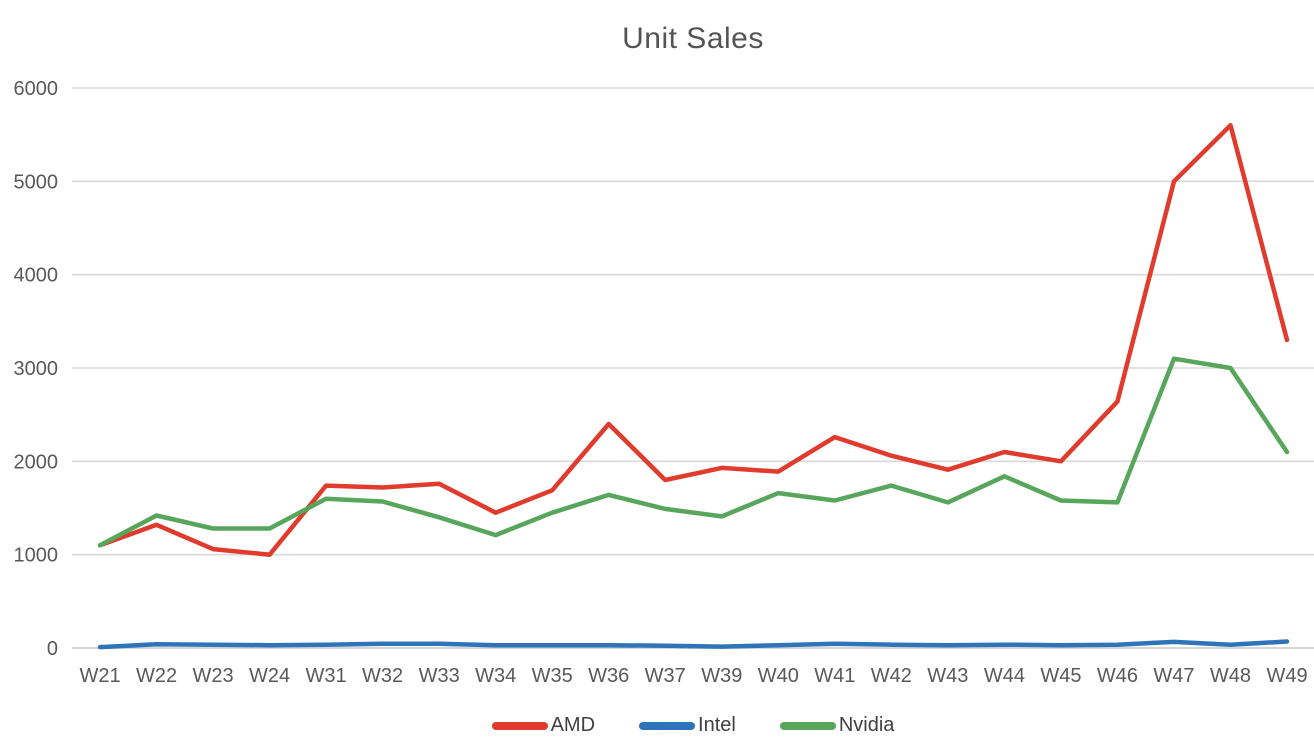 The height and width of the screenshot is (750, 1314). Describe the element at coordinates (99, 676) in the screenshot. I see `x-axis-tick-label: W21` at that location.